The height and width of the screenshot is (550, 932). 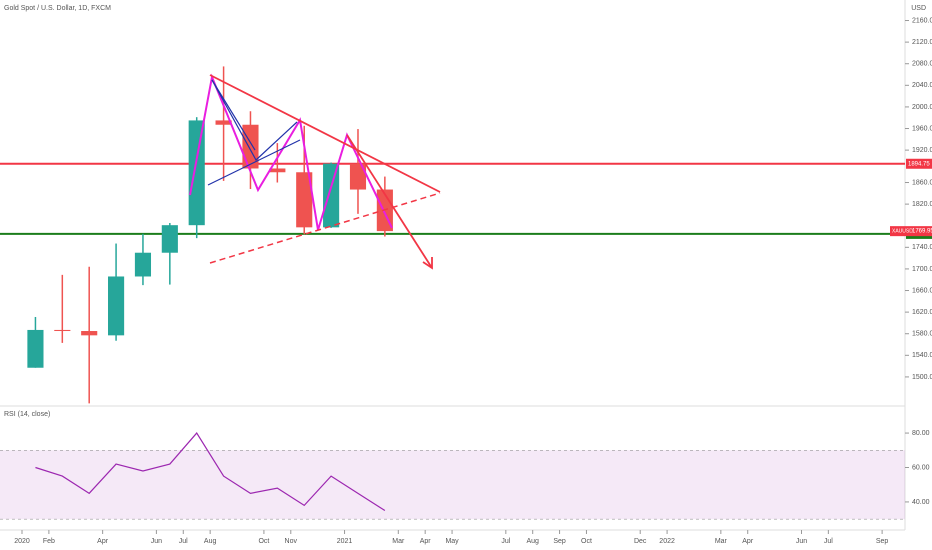 I want to click on y-tick-label: 2120.00, so click(x=922, y=42).